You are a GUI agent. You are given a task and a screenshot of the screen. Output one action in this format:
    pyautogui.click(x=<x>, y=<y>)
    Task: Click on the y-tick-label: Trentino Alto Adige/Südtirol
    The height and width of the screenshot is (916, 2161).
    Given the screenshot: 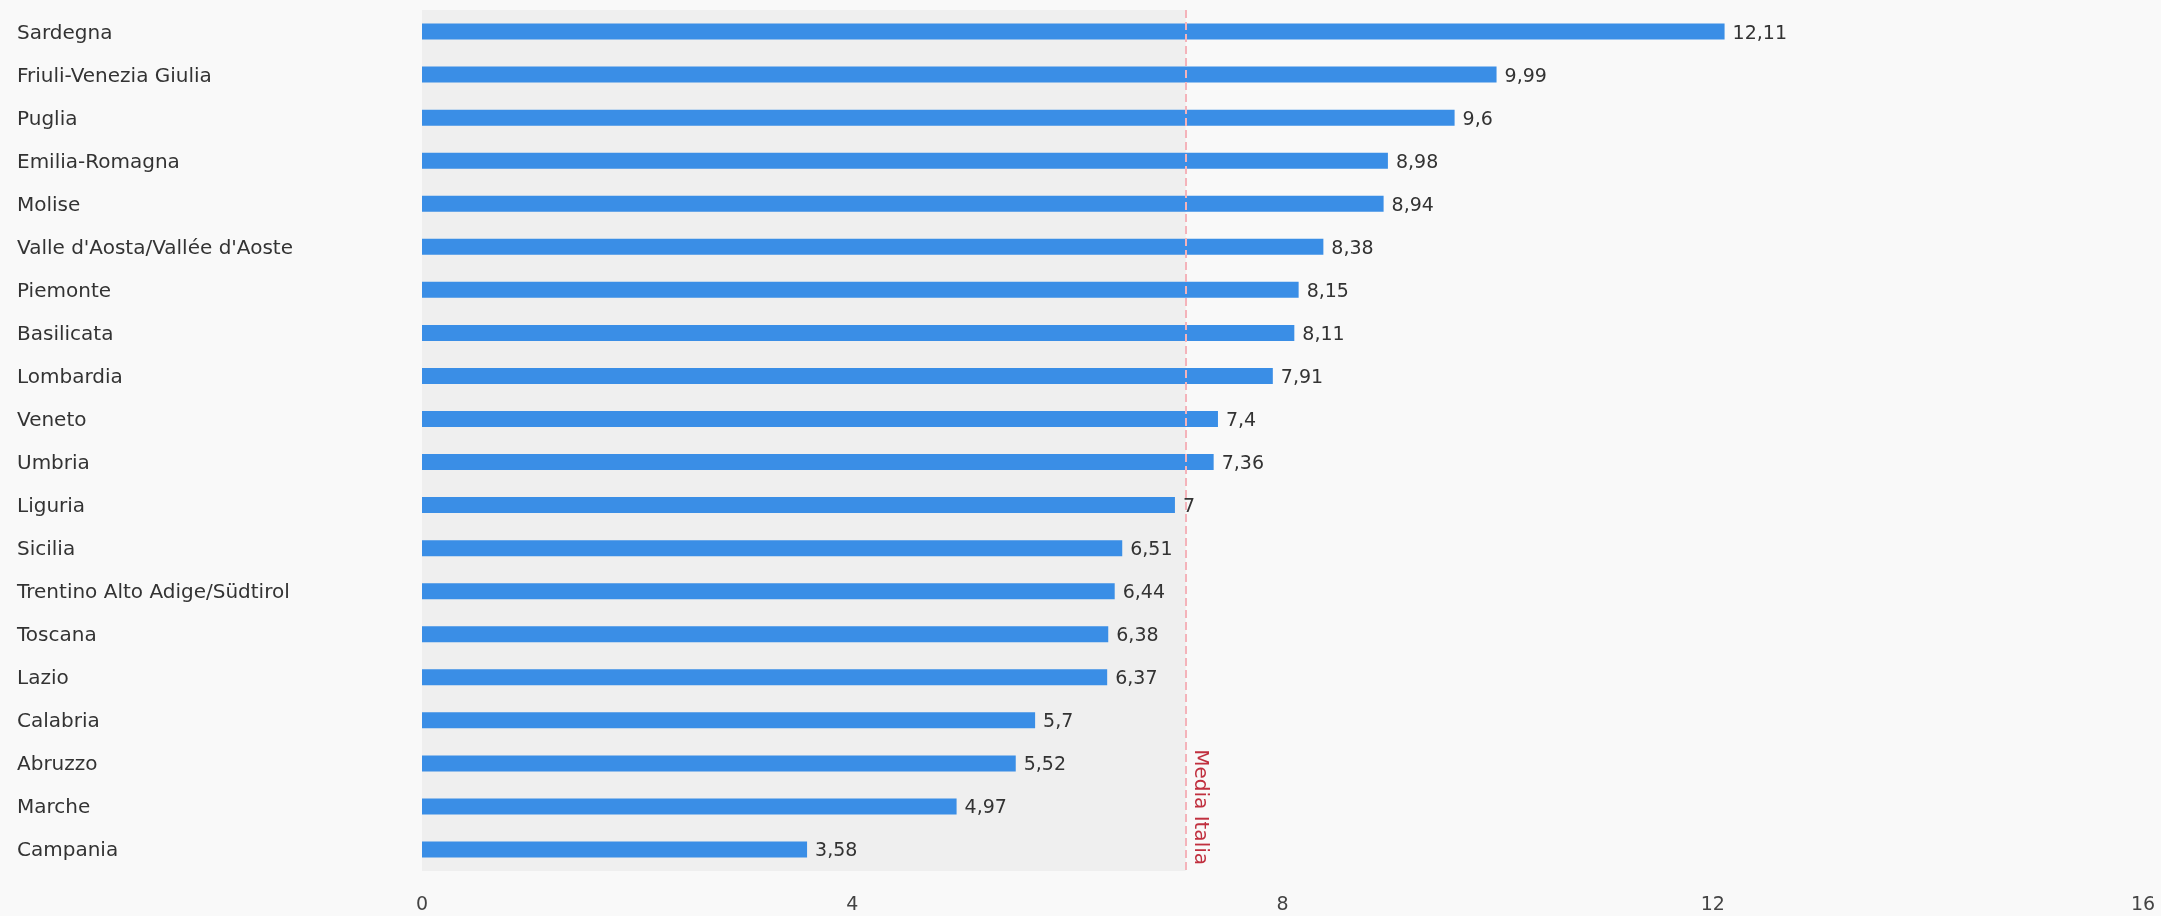 What is the action you would take?
    pyautogui.click(x=153, y=591)
    